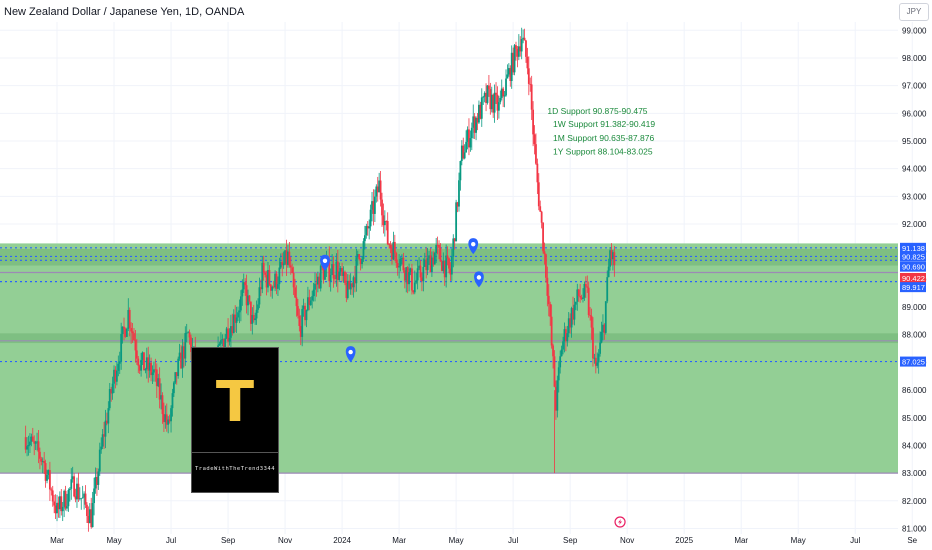 This screenshot has width=932, height=550. Describe the element at coordinates (402, 300) in the screenshot. I see `event-markers` at that location.